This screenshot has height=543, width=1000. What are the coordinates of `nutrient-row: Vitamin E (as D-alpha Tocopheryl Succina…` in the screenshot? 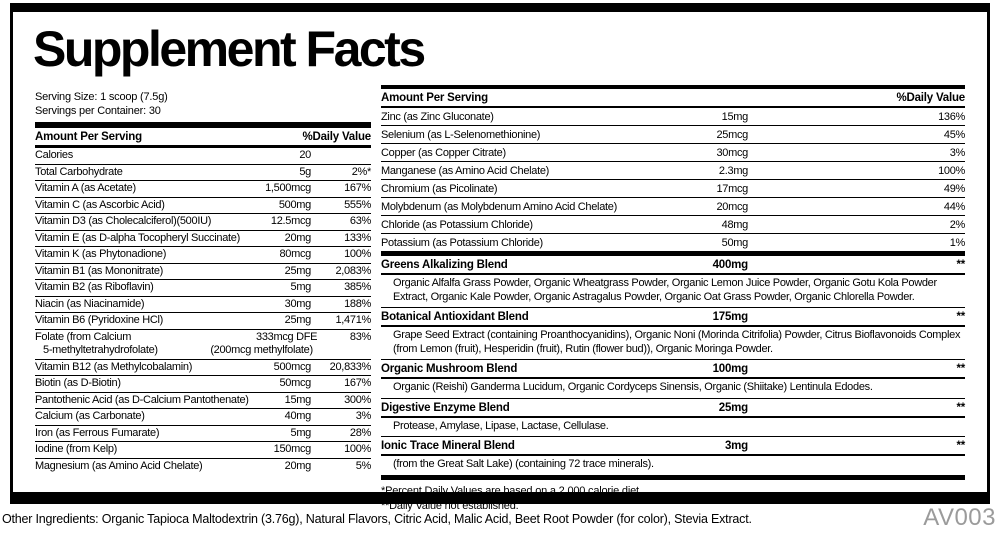 It's located at (203, 239).